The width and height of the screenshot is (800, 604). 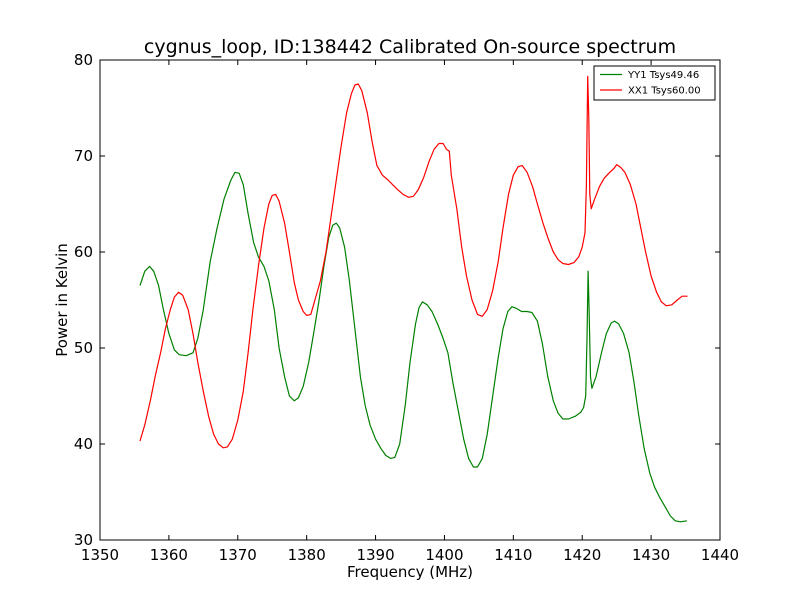 I want to click on x-tick-label: 1360, so click(x=169, y=555).